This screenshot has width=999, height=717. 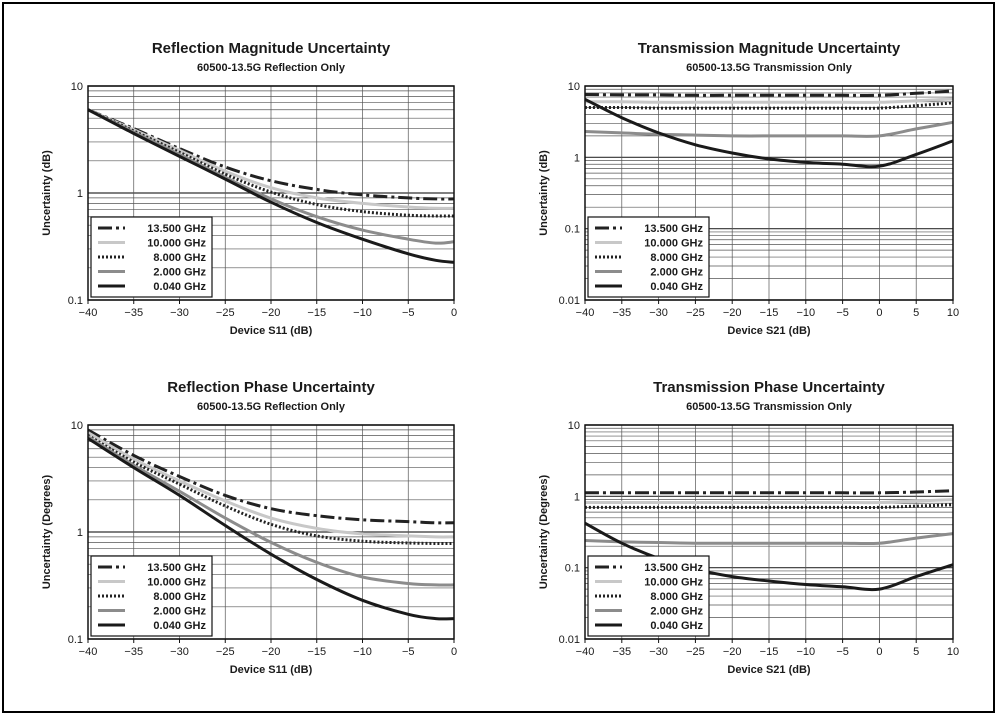 I want to click on chart-title: Reflection Magnitude Uncertainty, so click(x=271, y=48).